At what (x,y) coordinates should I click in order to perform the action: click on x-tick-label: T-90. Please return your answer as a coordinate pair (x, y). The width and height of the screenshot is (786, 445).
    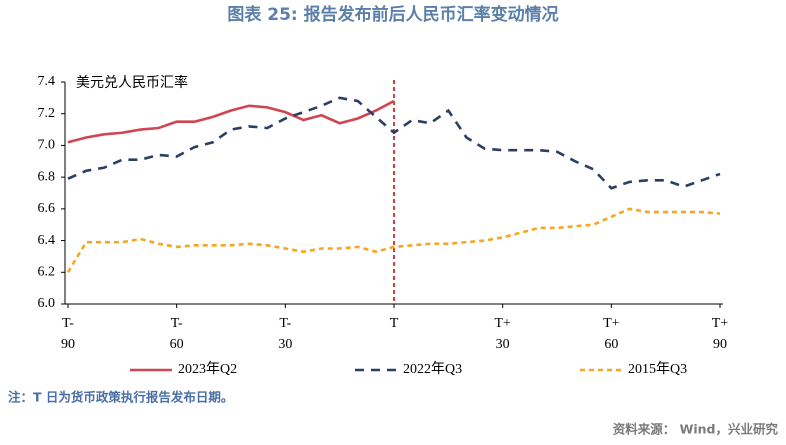
    Looking at the image, I should click on (68, 334).